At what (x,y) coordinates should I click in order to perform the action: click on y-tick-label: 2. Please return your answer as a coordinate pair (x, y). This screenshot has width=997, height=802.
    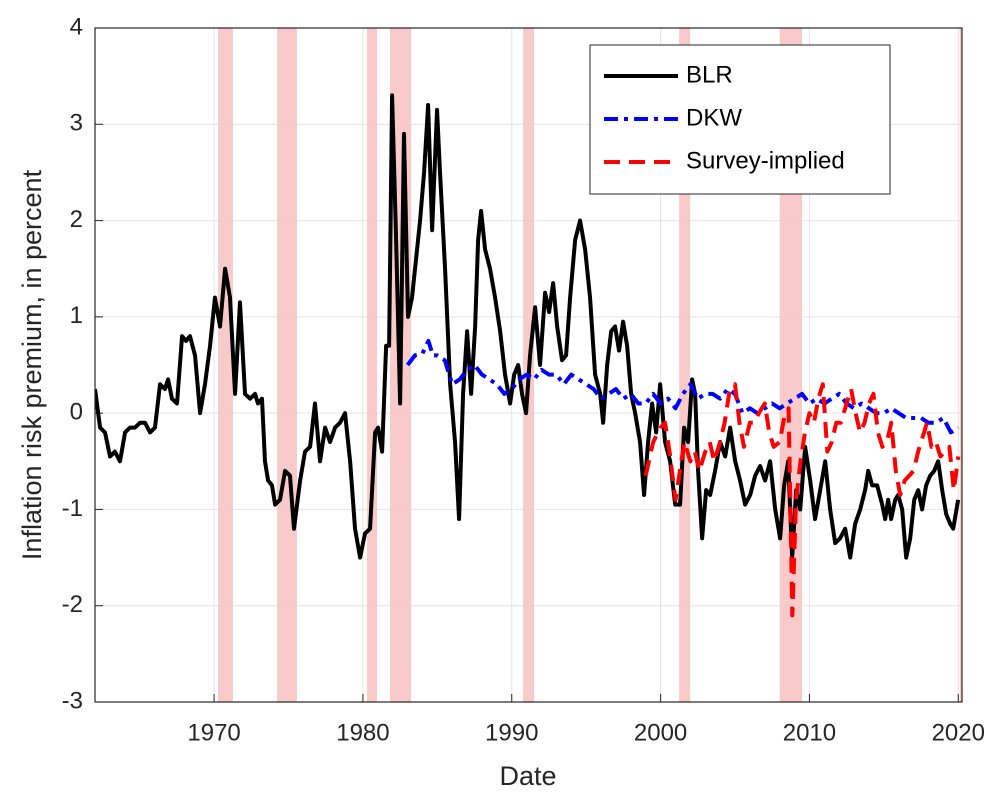
    Looking at the image, I should click on (76, 219).